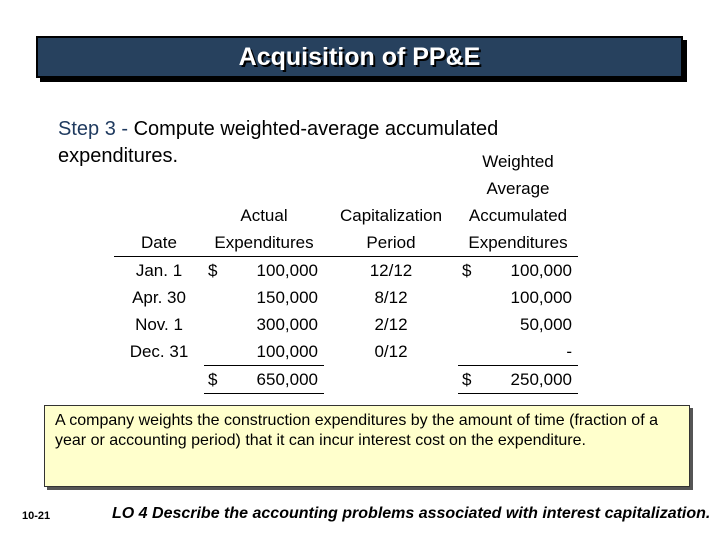 The width and height of the screenshot is (720, 540). I want to click on header-cell: Accumulated, so click(518, 215).